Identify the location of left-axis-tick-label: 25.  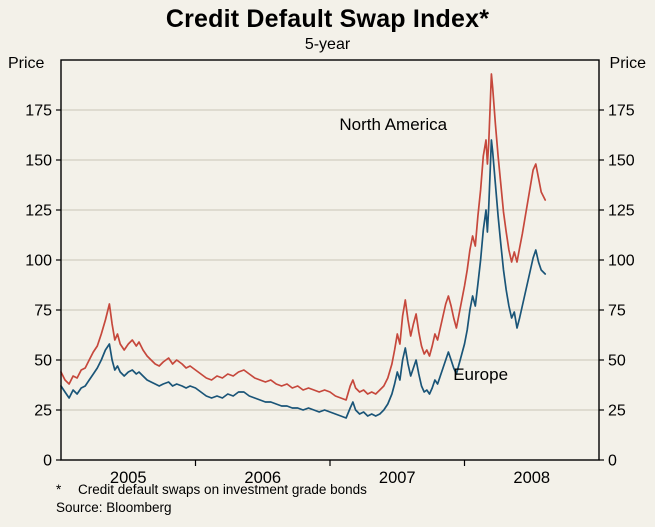
(43, 411).